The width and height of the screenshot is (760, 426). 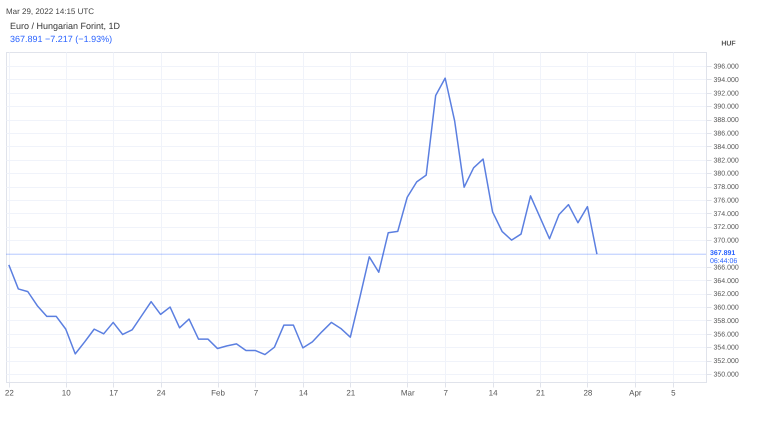 I want to click on x-tick-label: 17, so click(x=114, y=393).